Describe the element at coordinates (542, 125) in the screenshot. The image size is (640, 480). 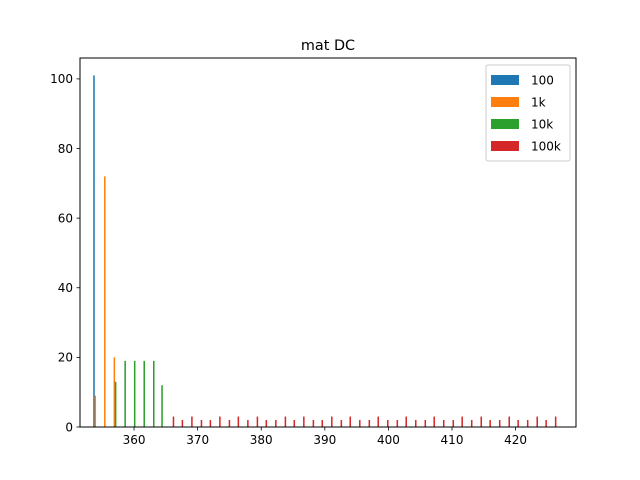
I see `legend-label-10k: 10k` at that location.